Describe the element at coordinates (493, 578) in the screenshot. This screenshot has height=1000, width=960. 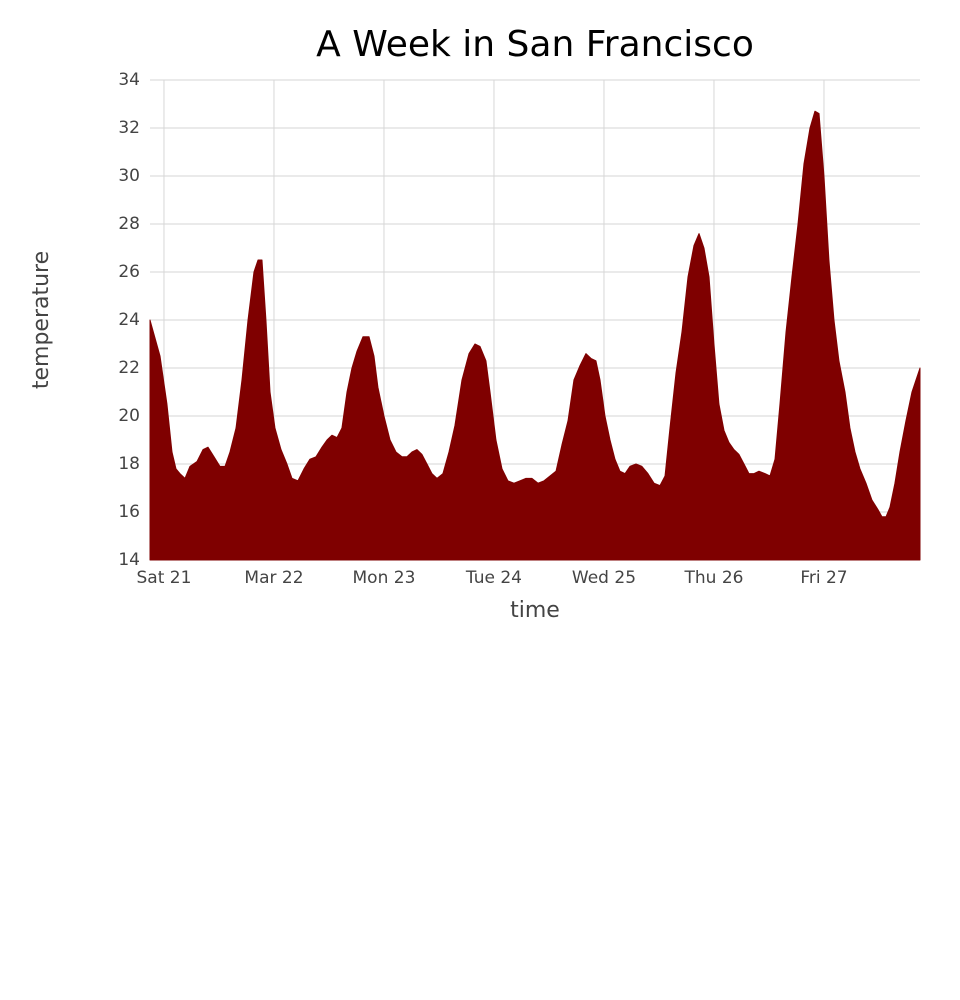
I see `x-tick-label: Tue 24` at that location.